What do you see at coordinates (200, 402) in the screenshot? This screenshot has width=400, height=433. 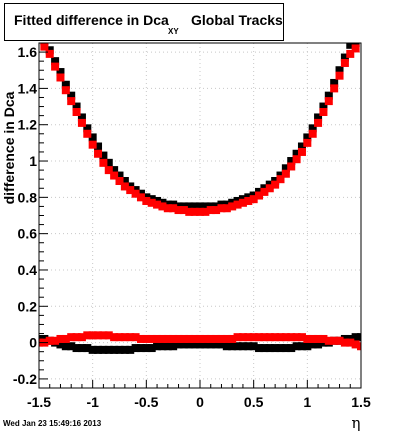 I see `x-tick-label: 0` at bounding box center [200, 402].